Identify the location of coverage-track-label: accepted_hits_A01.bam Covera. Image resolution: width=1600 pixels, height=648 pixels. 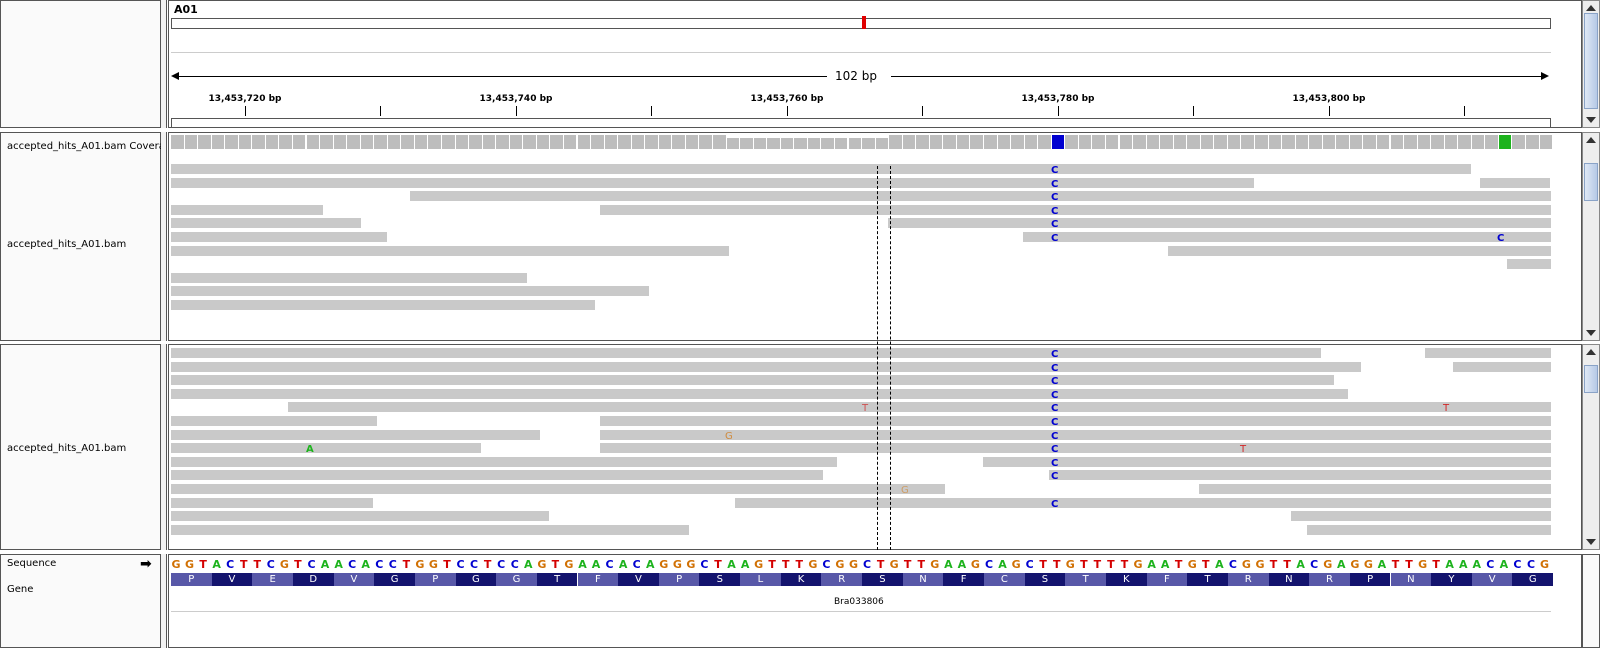
(86, 146).